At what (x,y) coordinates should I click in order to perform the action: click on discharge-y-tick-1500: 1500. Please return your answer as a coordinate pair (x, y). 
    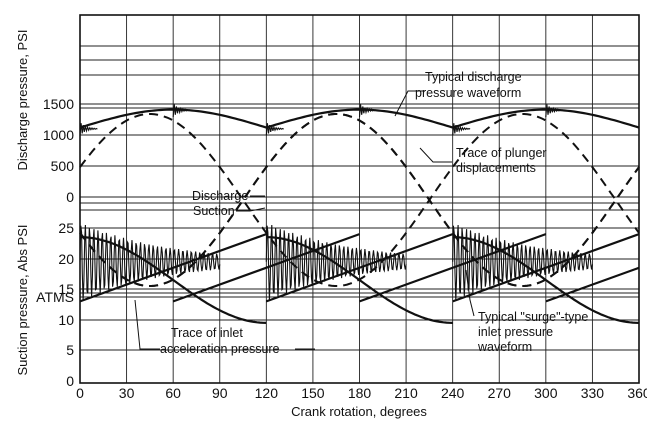
    Looking at the image, I should click on (58, 104).